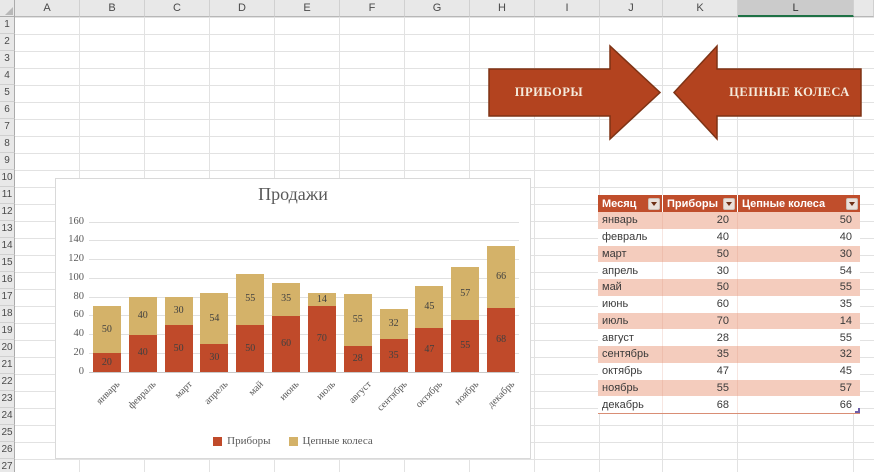 The width and height of the screenshot is (874, 472). I want to click on table-cell: февраль, so click(630, 237).